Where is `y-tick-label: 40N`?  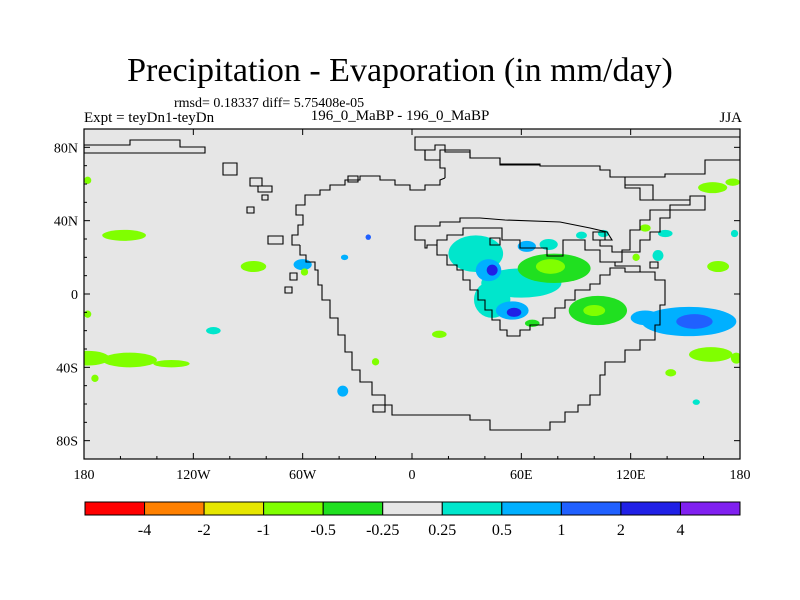
y-tick-label: 40N is located at coordinates (66, 222).